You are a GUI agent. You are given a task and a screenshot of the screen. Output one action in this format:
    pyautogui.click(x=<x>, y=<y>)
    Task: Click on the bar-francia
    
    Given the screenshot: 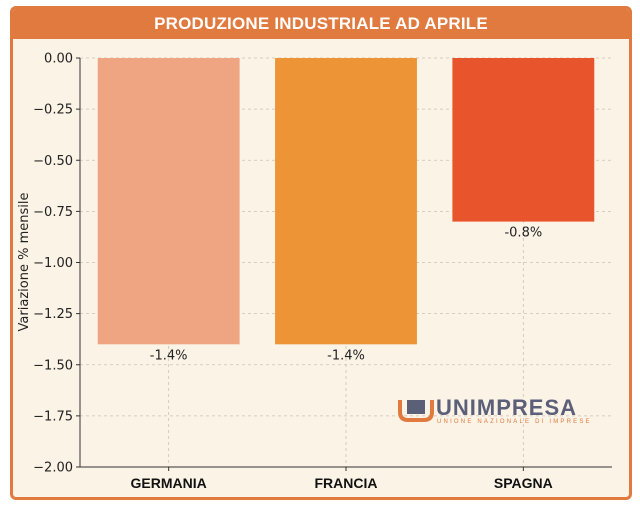 What is the action you would take?
    pyautogui.click(x=346, y=201)
    